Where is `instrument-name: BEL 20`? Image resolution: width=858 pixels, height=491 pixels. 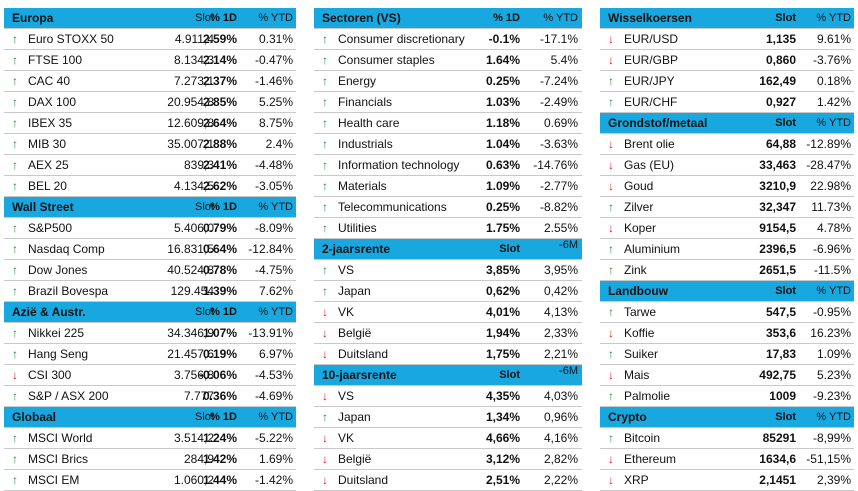
instrument-name: BEL 20 is located at coordinates (47, 186).